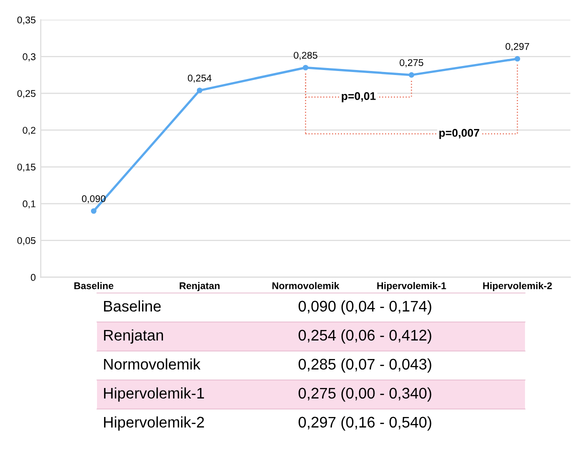 This screenshot has height=450, width=582. What do you see at coordinates (517, 287) in the screenshot?
I see `x-tick-label: Hipervolemik-2` at bounding box center [517, 287].